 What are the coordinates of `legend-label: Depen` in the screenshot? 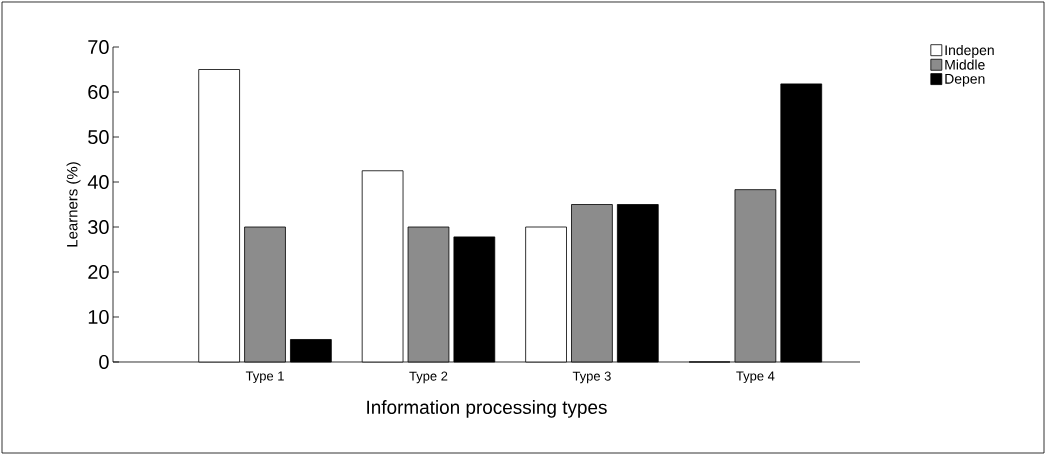 It's located at (965, 80).